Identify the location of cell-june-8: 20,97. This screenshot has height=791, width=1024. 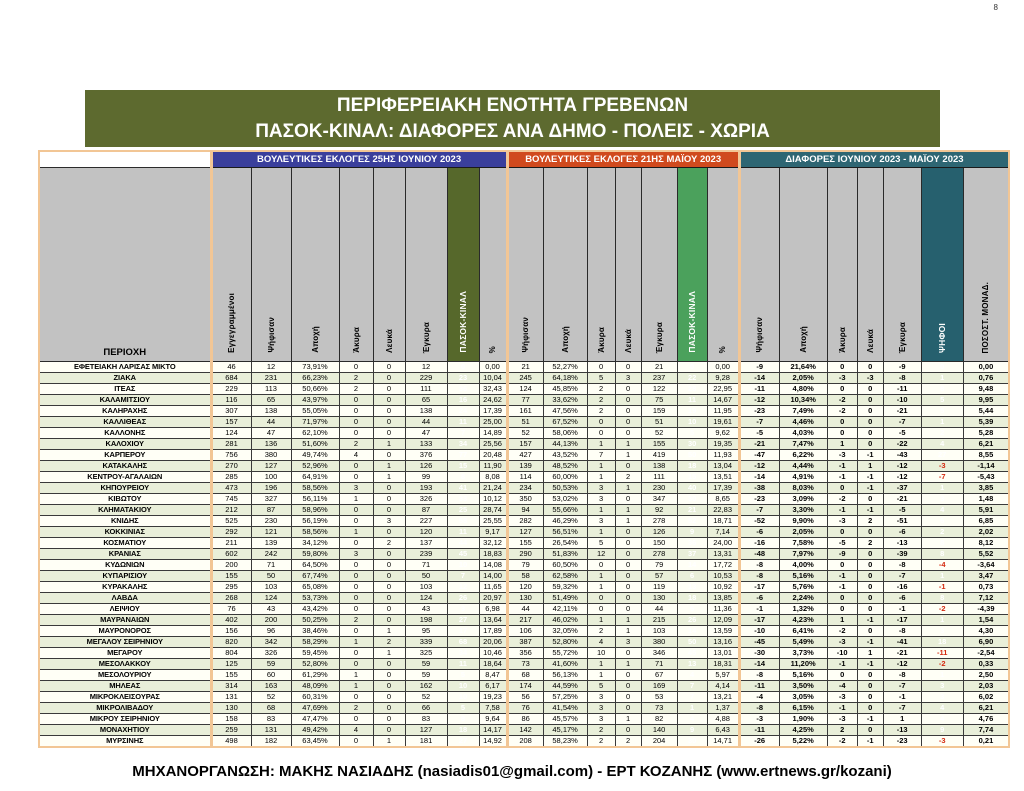
(493, 598).